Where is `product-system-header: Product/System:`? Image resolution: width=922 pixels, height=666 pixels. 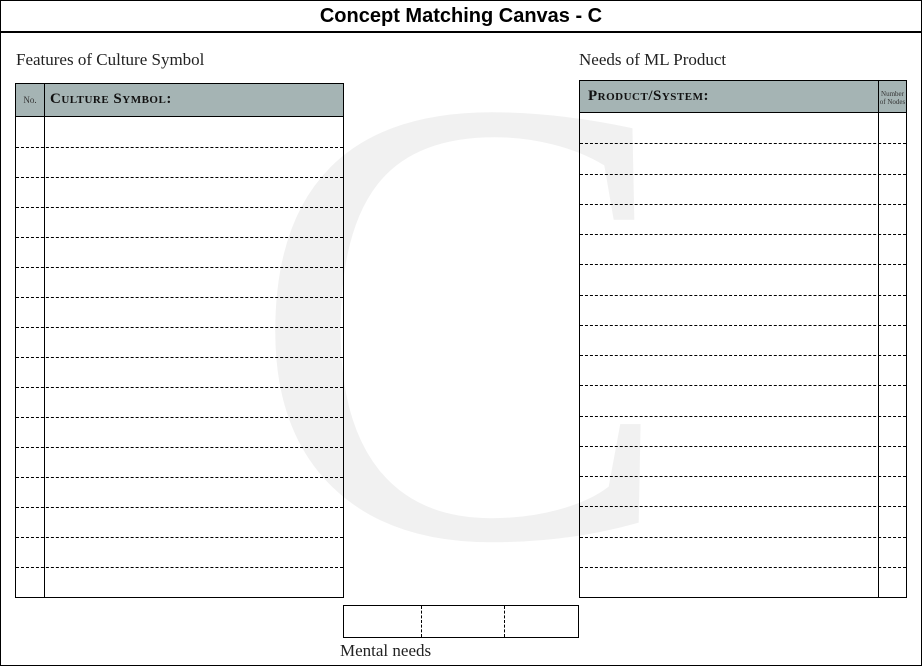
product-system-header: Product/System: is located at coordinates (648, 96).